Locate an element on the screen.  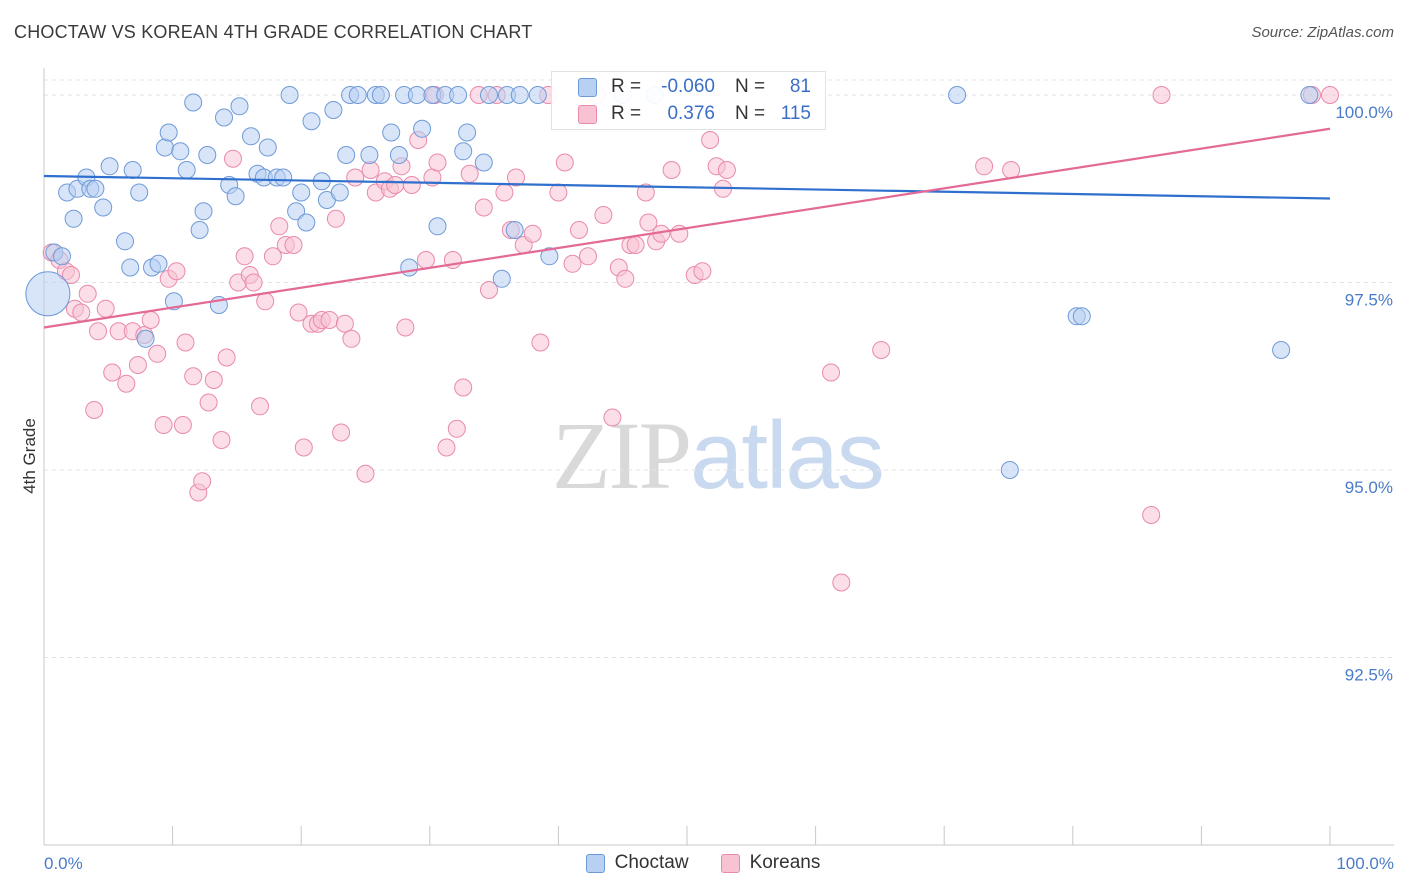
legend-item-choctaw: Choctaw is located at coordinates (637, 863).